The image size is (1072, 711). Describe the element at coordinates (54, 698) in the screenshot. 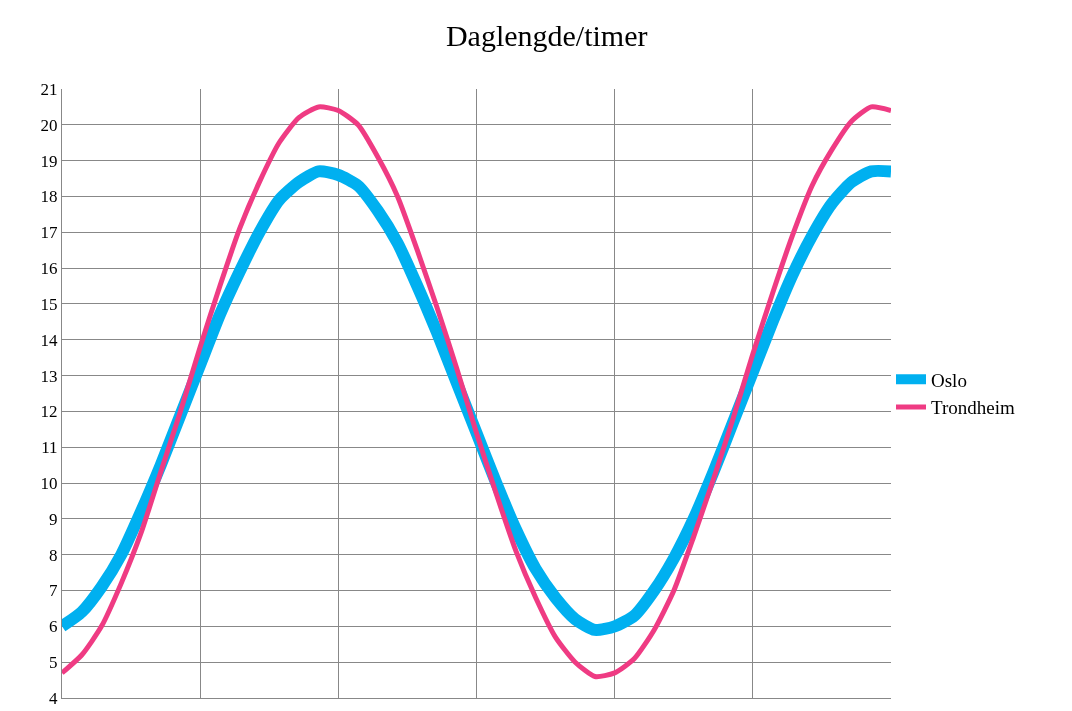

I see `y-tick-label: 4` at that location.